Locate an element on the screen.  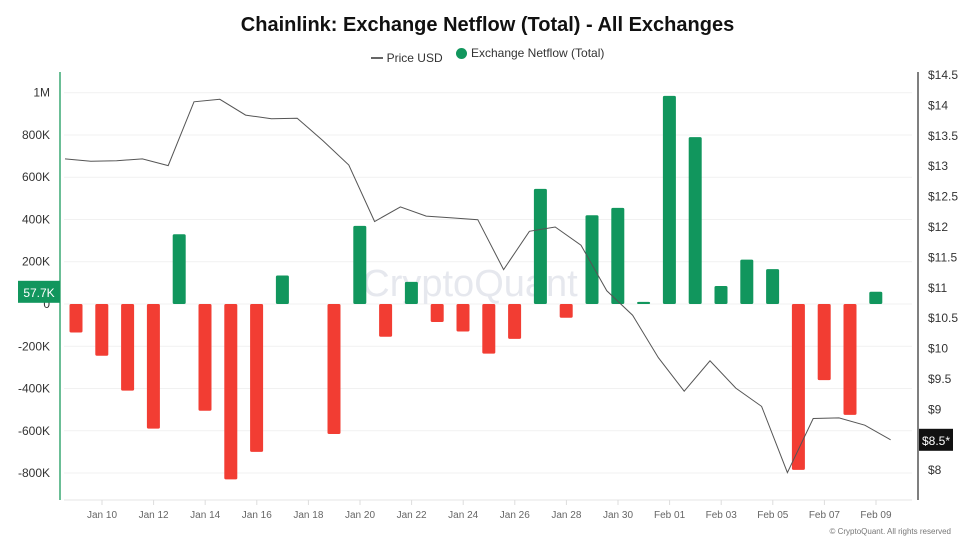
y-tick-label: -200K is located at coordinates (34, 346).